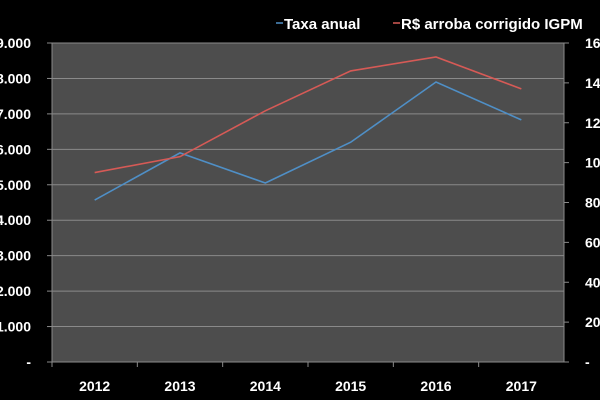 This screenshot has width=600, height=400. I want to click on right-tick-label: 40, so click(592, 282).